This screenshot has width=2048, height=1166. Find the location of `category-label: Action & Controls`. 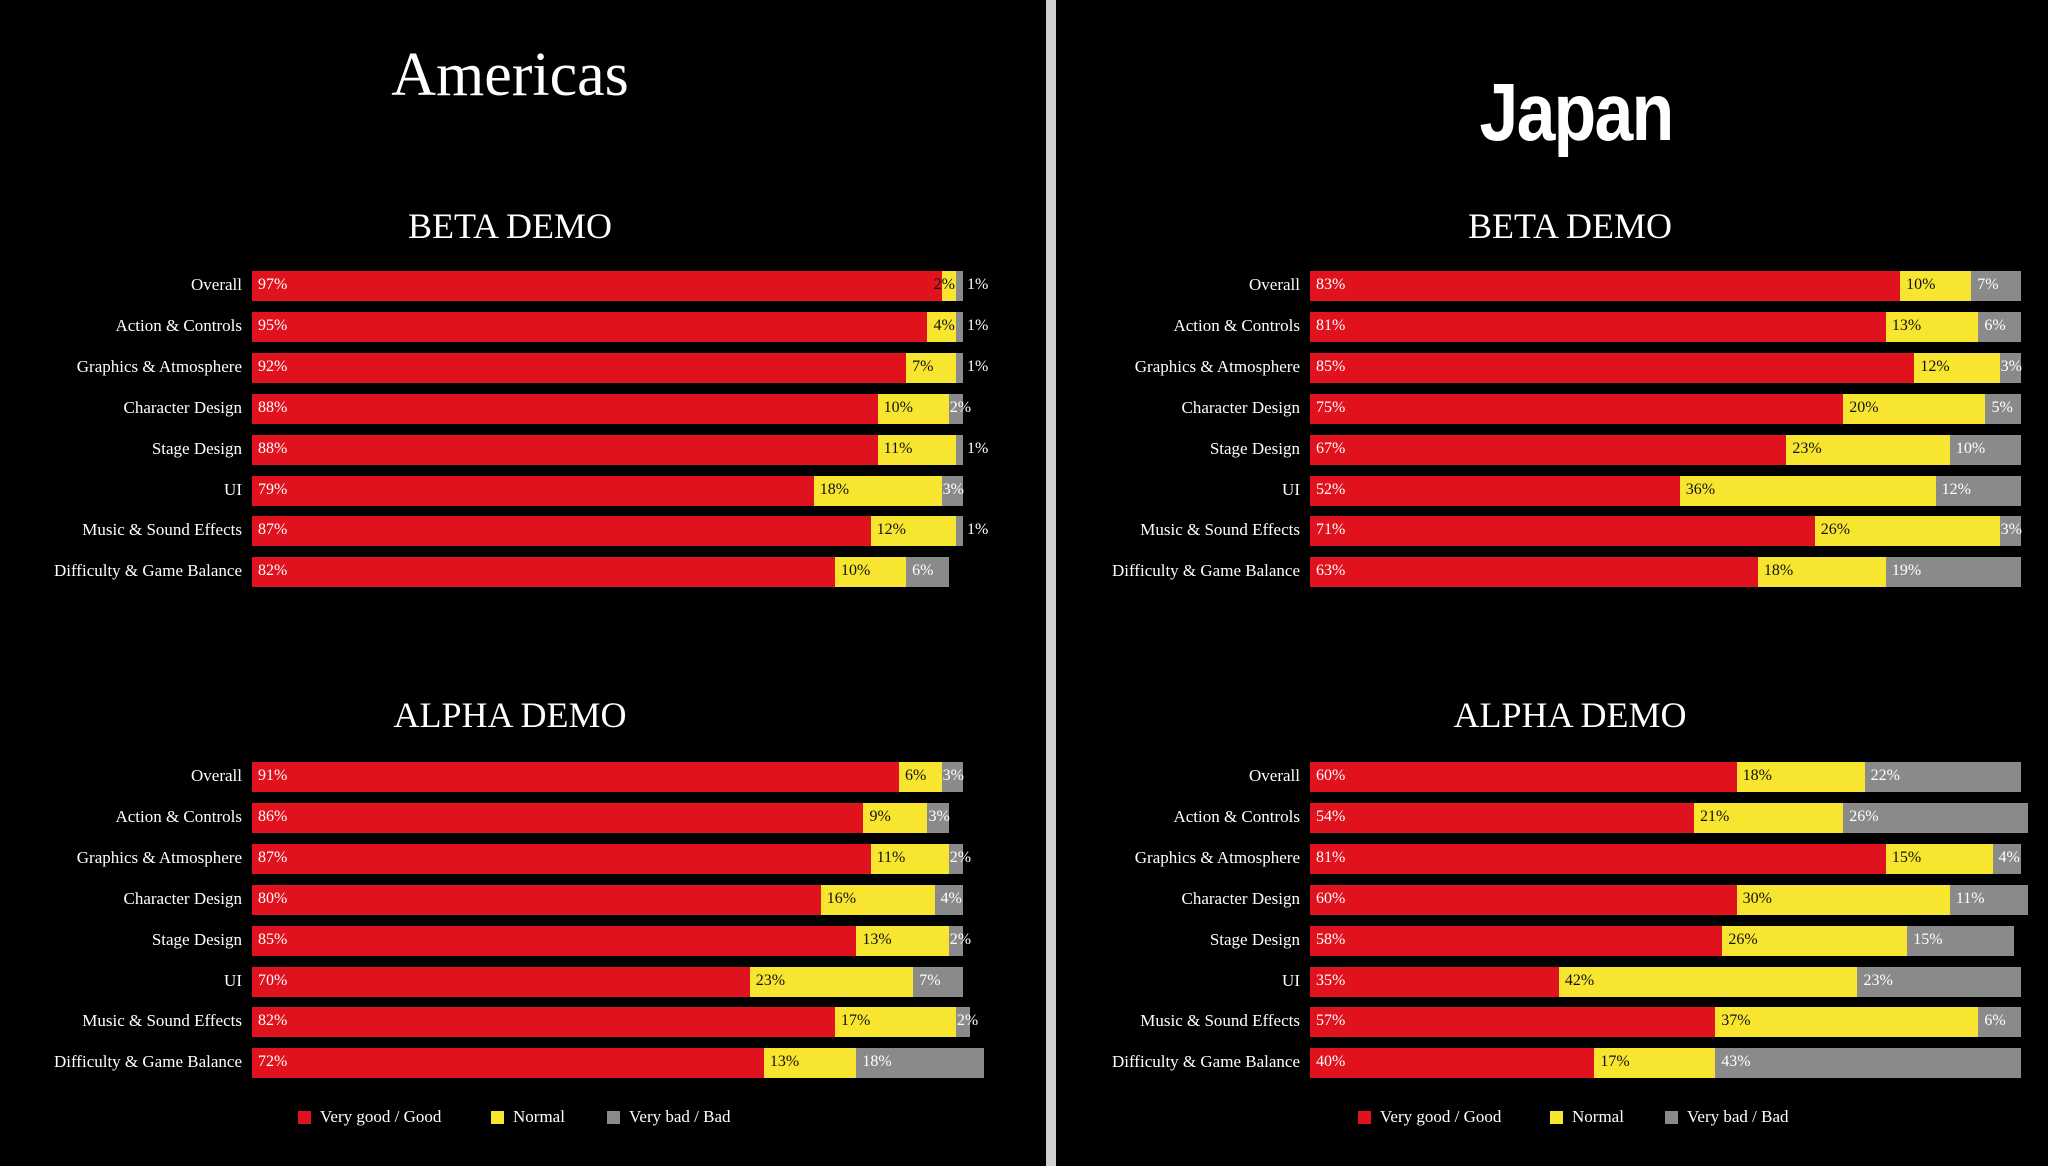

category-label: Action & Controls is located at coordinates (1236, 325).